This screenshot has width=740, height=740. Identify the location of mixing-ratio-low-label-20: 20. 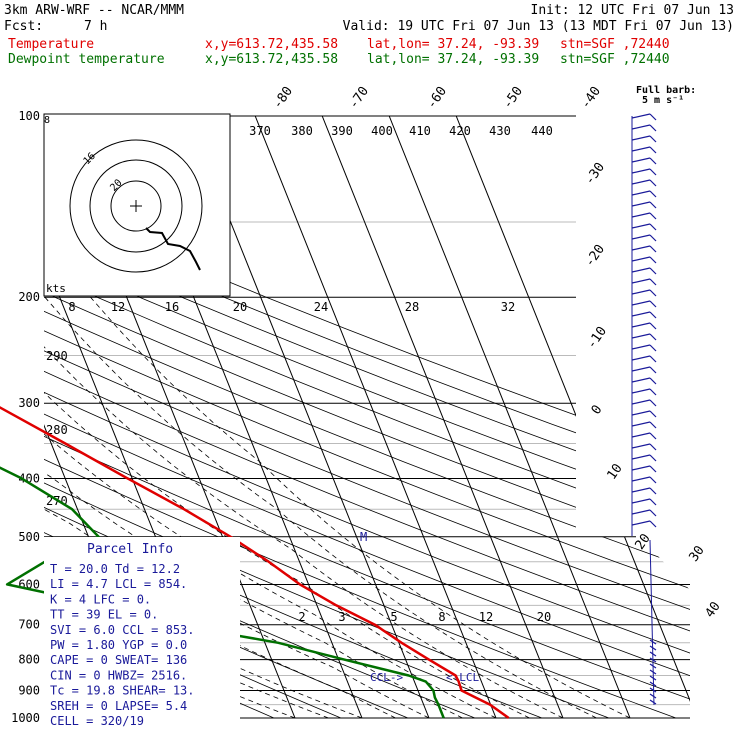
(544, 617).